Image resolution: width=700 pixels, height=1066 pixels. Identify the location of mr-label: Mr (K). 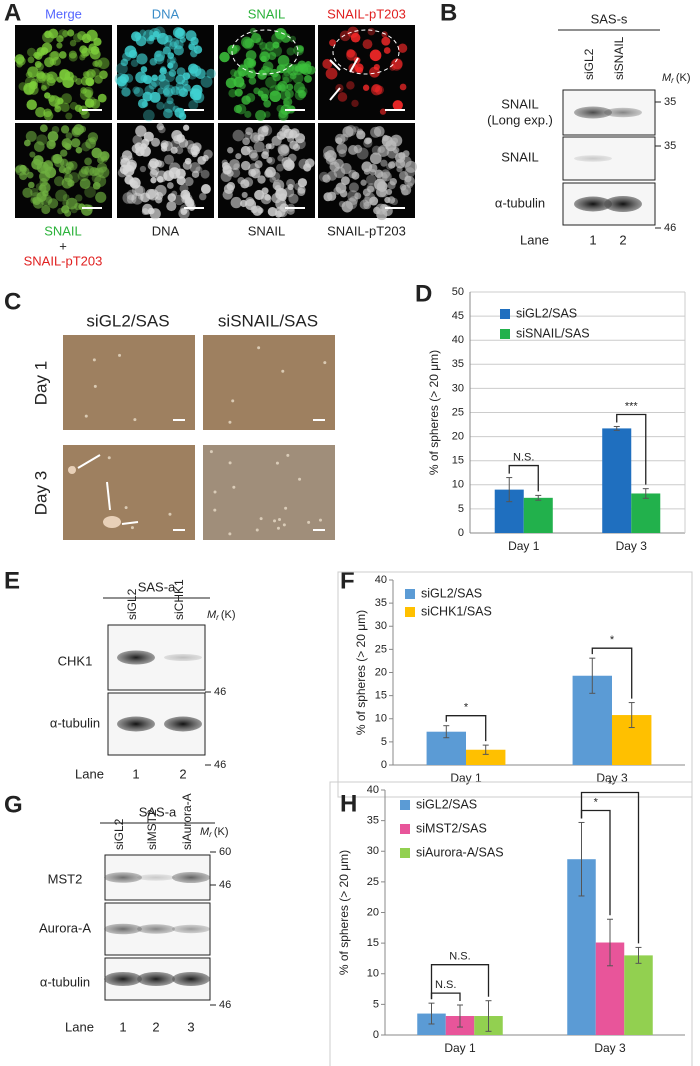
(221, 615).